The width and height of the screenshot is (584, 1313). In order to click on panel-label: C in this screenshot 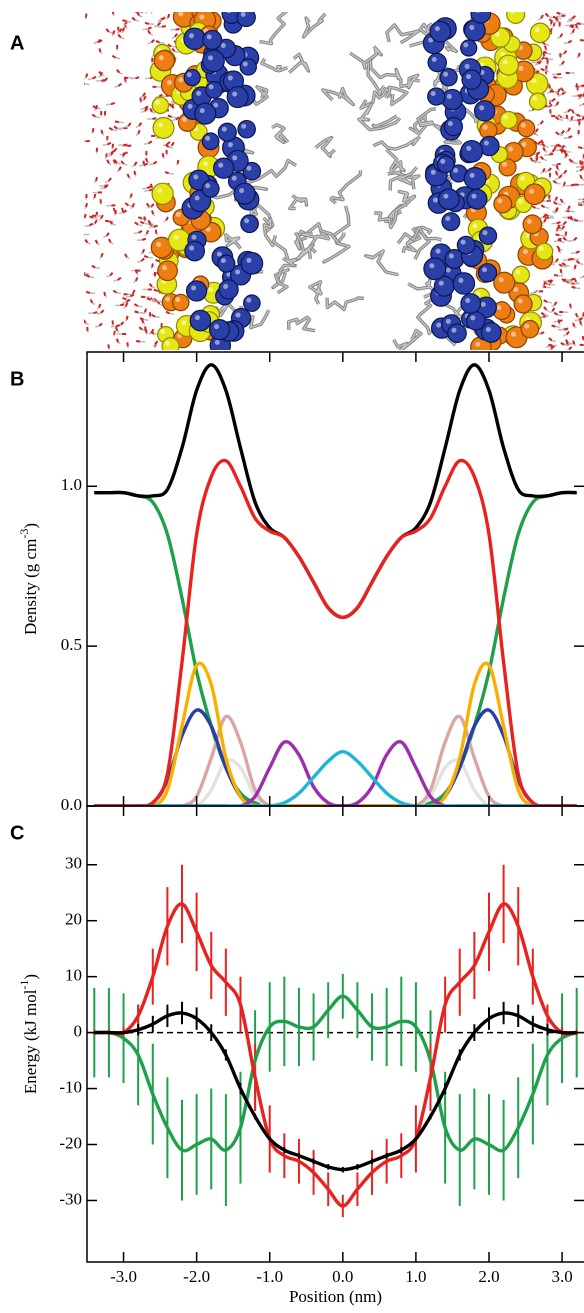, I will do `click(17, 833)`.